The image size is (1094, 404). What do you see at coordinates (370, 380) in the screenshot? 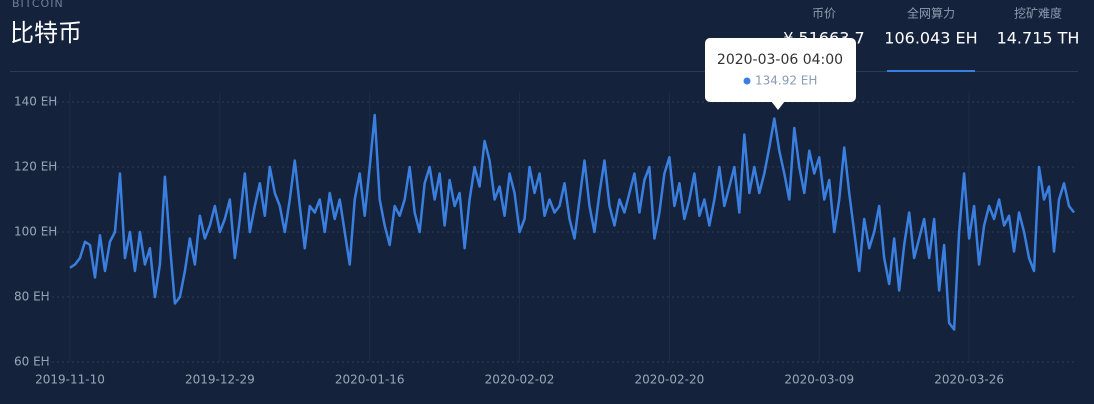
I see `x-tick-label: 2020-01-16` at bounding box center [370, 380].